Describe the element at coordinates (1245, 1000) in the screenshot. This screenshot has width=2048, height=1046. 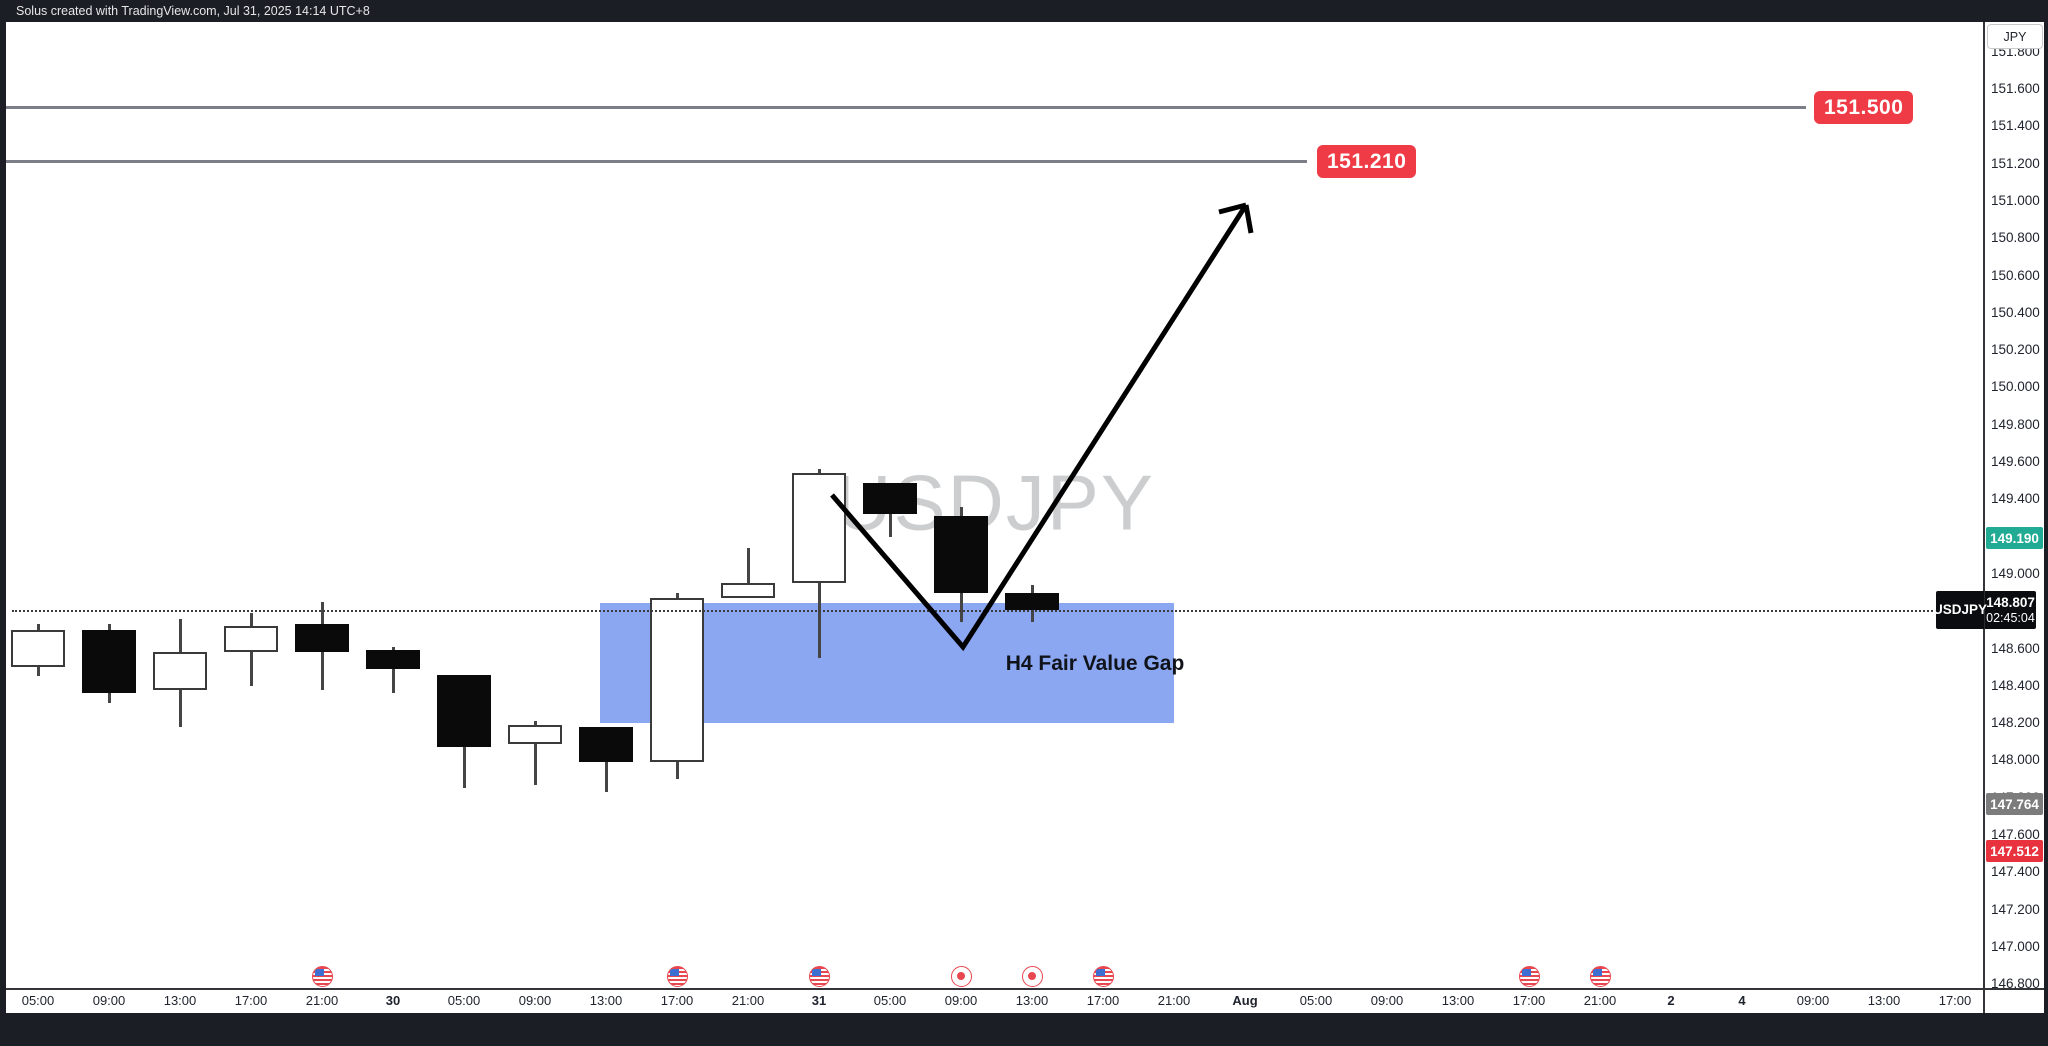
I see `time-tick-label: Aug` at that location.